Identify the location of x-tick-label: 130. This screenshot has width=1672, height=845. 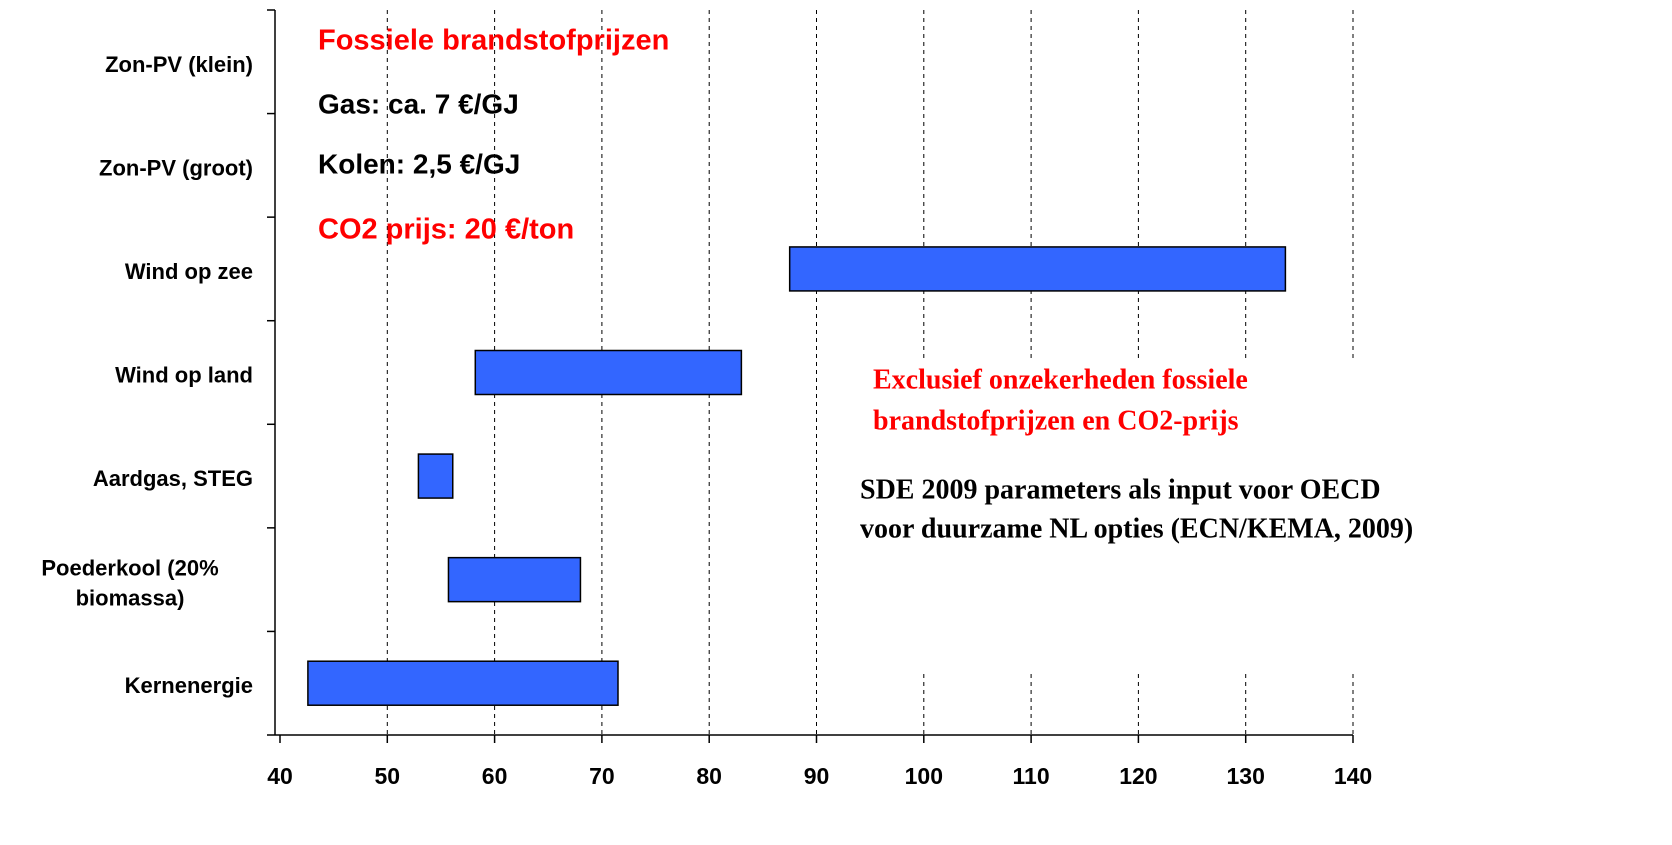
(1246, 776).